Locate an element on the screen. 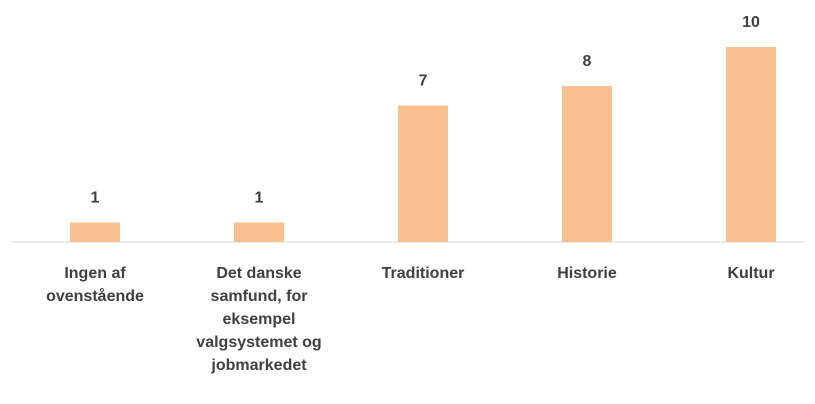  value-label: 7 is located at coordinates (423, 81).